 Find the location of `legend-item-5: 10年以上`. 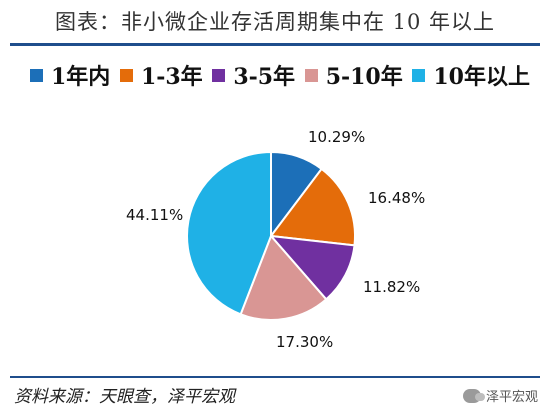

legend-item-5: 10年以上 is located at coordinates (471, 75).